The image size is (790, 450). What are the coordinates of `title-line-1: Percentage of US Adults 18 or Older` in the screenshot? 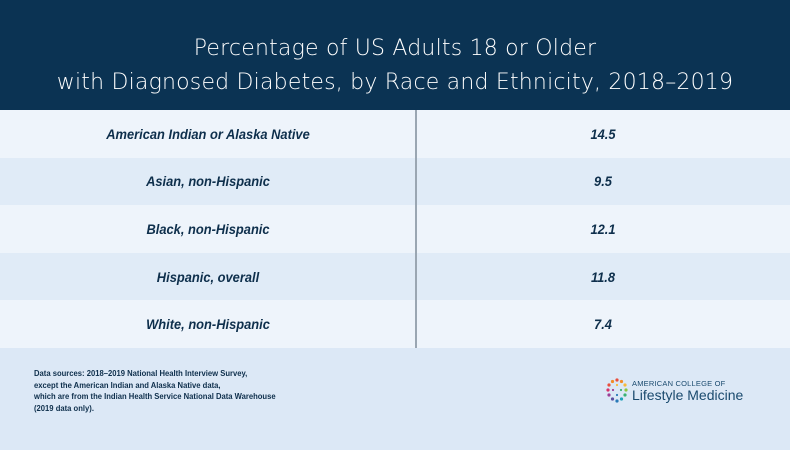 It's located at (395, 48).